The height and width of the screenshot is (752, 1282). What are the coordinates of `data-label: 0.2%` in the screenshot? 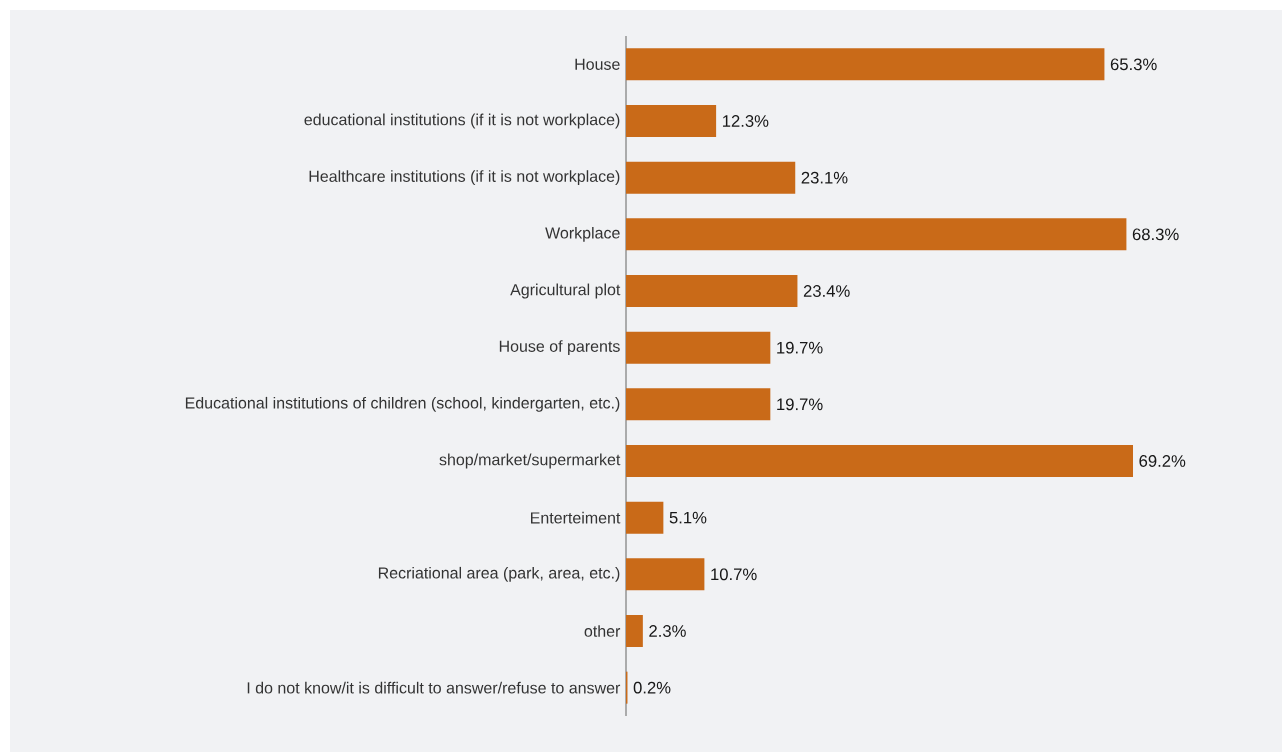 It's located at (652, 687).